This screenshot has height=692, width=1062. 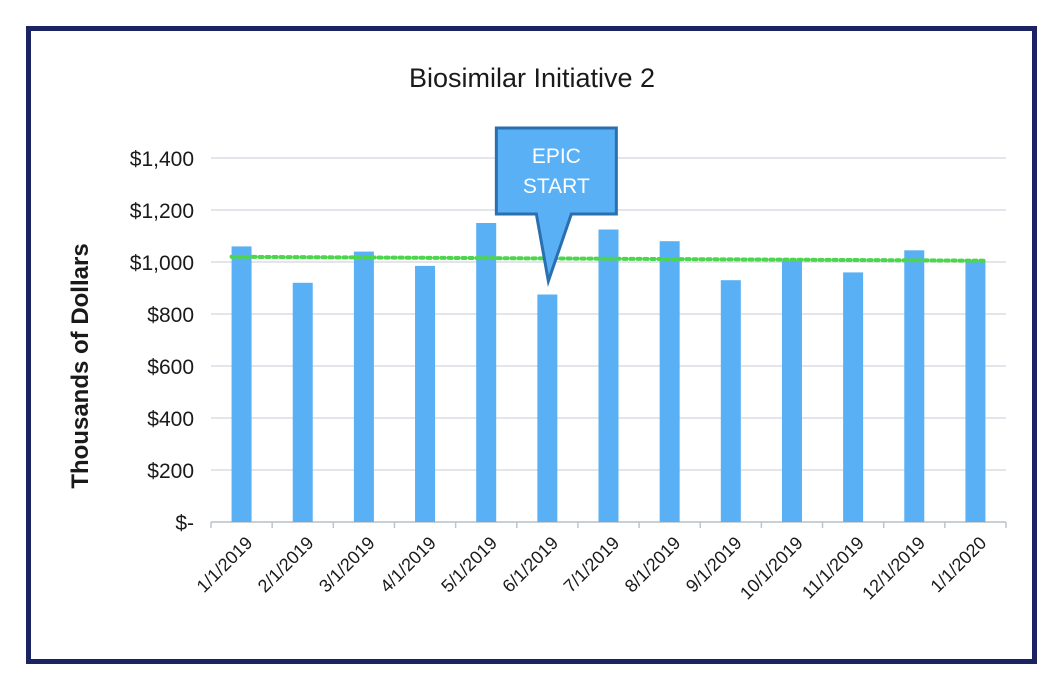 What do you see at coordinates (162, 341) in the screenshot?
I see `y-tick-labels: $- $200 $400 $600 $800 $1,000 $1,200 $1,400` at bounding box center [162, 341].